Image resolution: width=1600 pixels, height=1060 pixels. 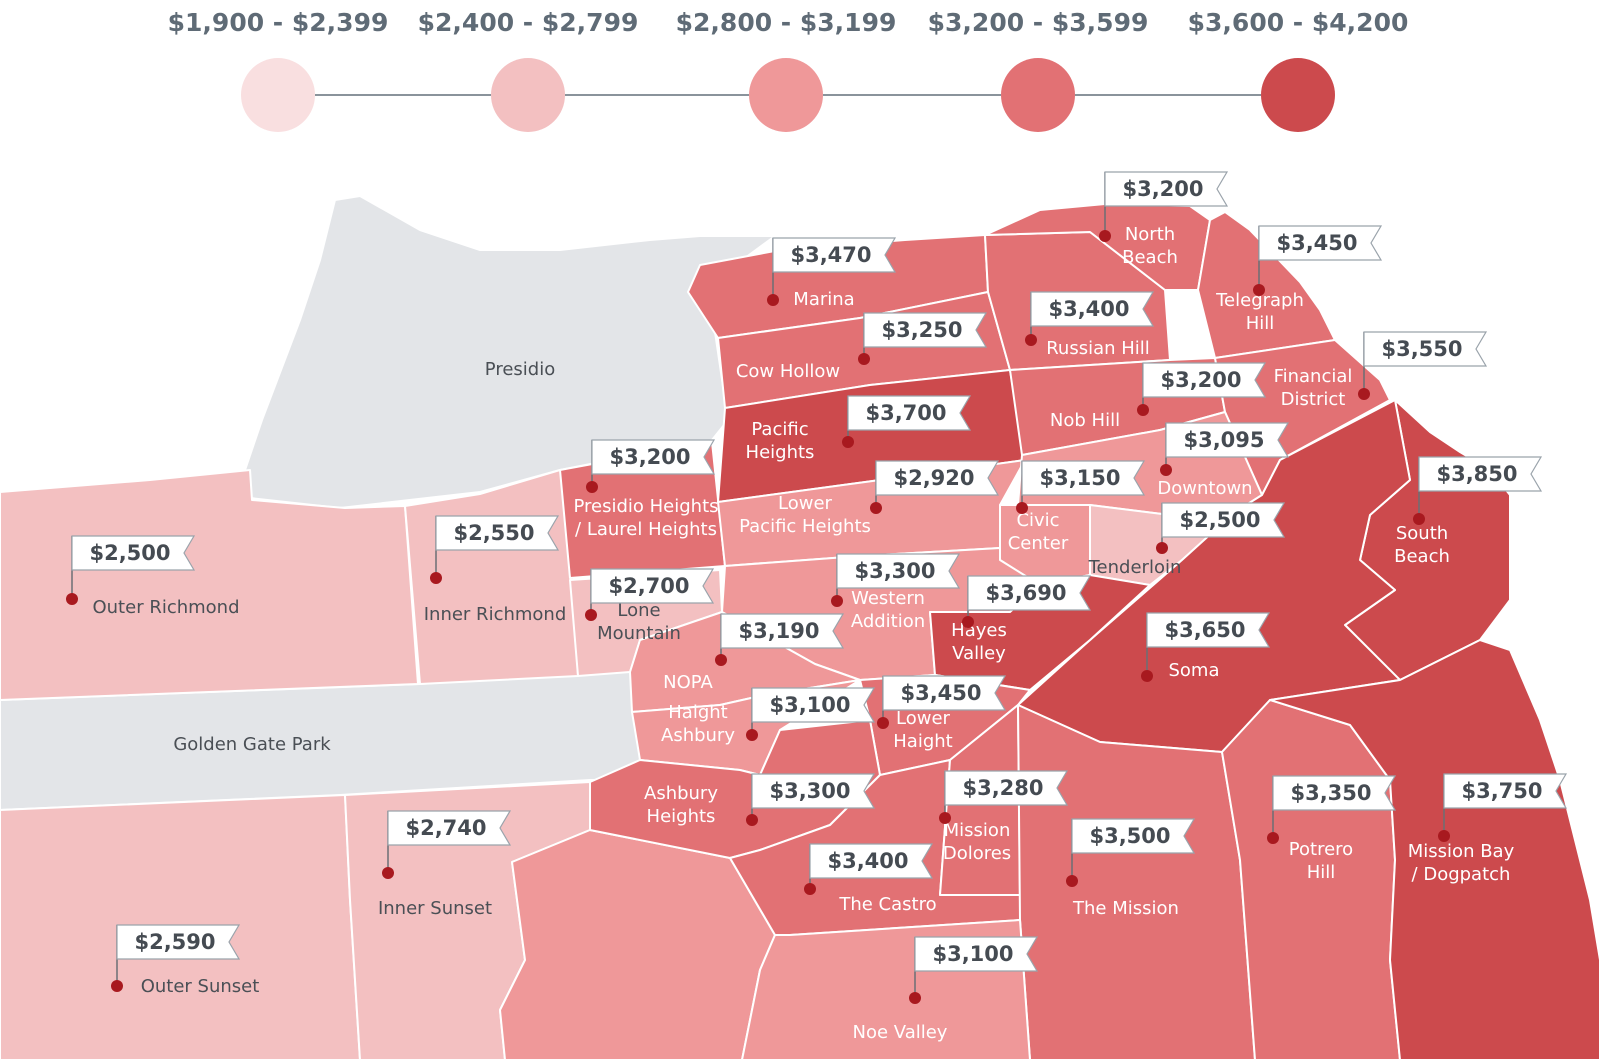 I want to click on price-flag-potrero-hill: $3,350, so click(x=1332, y=809).